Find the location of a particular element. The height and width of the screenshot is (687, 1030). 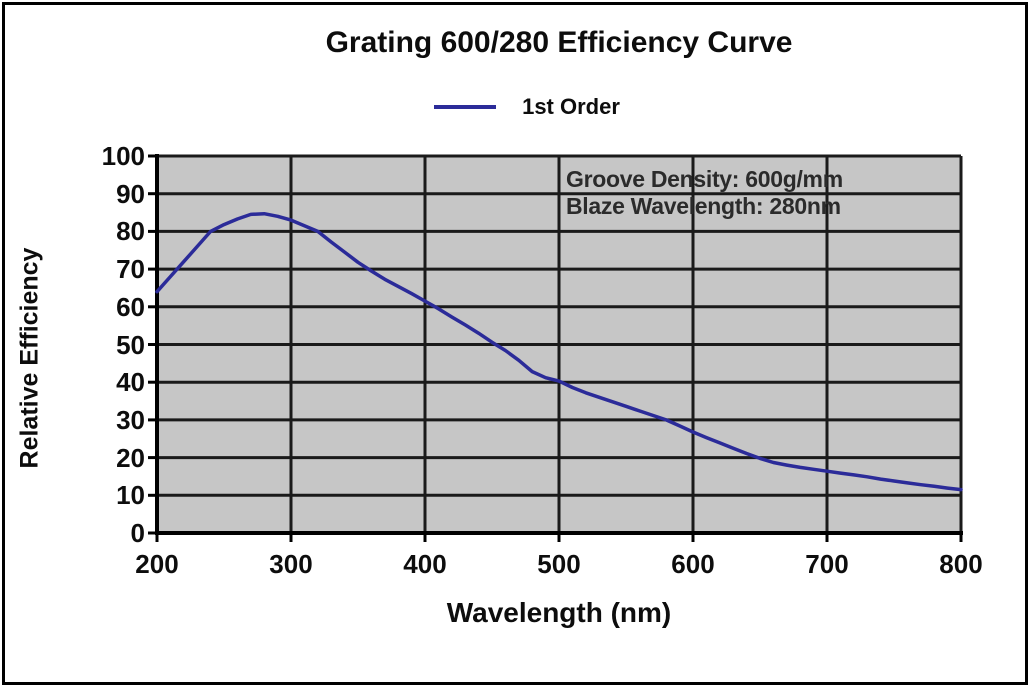

x-tick-label: 800 is located at coordinates (961, 564).